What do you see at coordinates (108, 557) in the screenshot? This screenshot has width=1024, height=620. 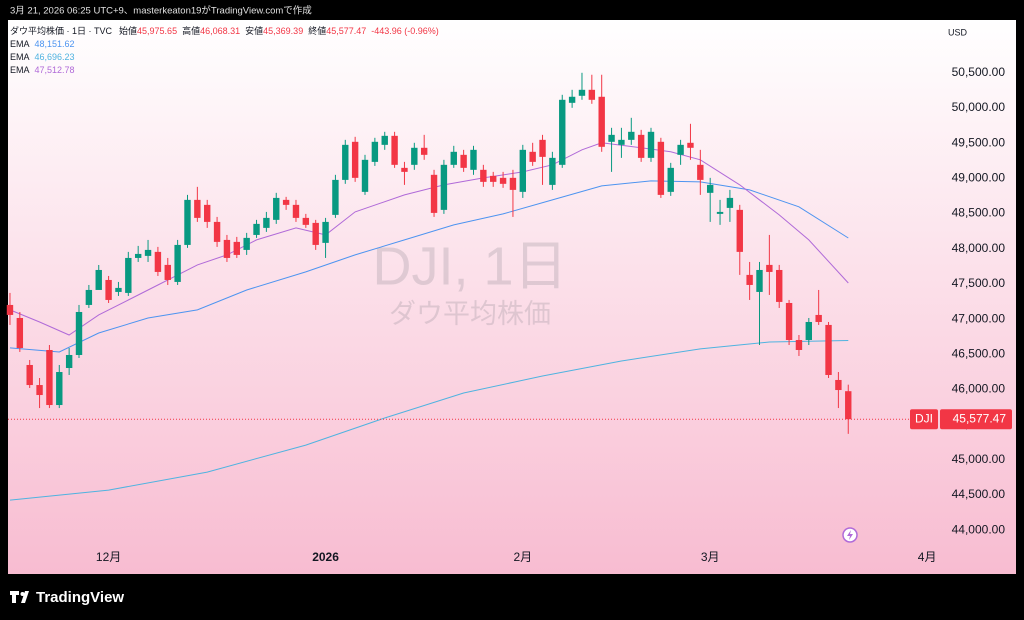 I see `x-tick-label: 12月` at bounding box center [108, 557].